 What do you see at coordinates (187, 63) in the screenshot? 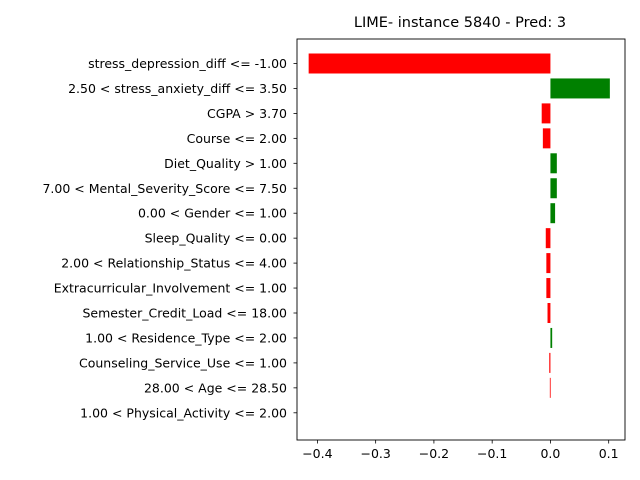
I see `y-tick-label: stress_depression_diff <= -1.00` at bounding box center [187, 63].